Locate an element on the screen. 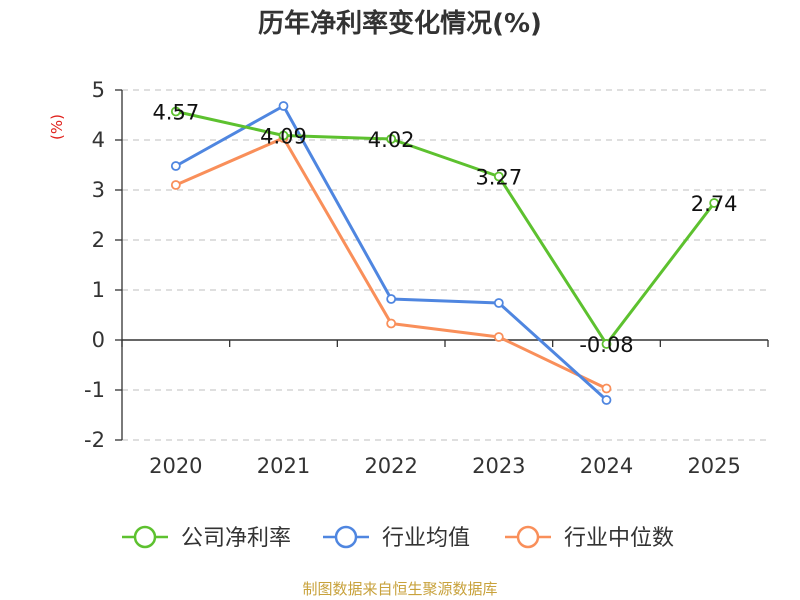 The image size is (800, 600). data-label: 4.57 is located at coordinates (175, 113).